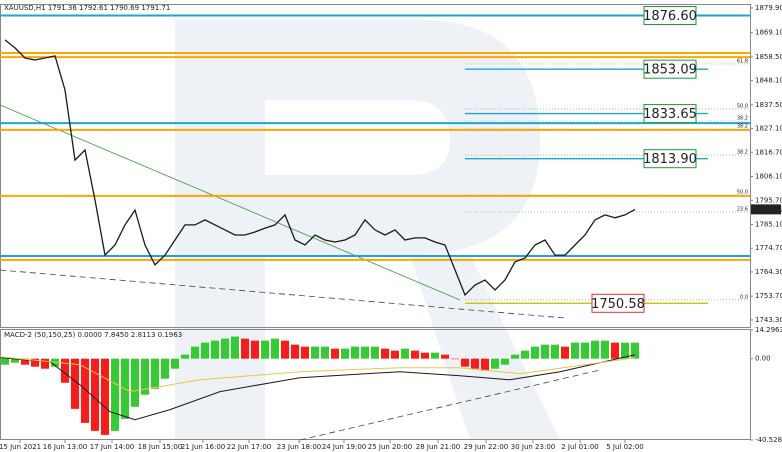  Describe the element at coordinates (299, 447) in the screenshot. I see `x-tick-label: 23 Jun 18:00` at that location.